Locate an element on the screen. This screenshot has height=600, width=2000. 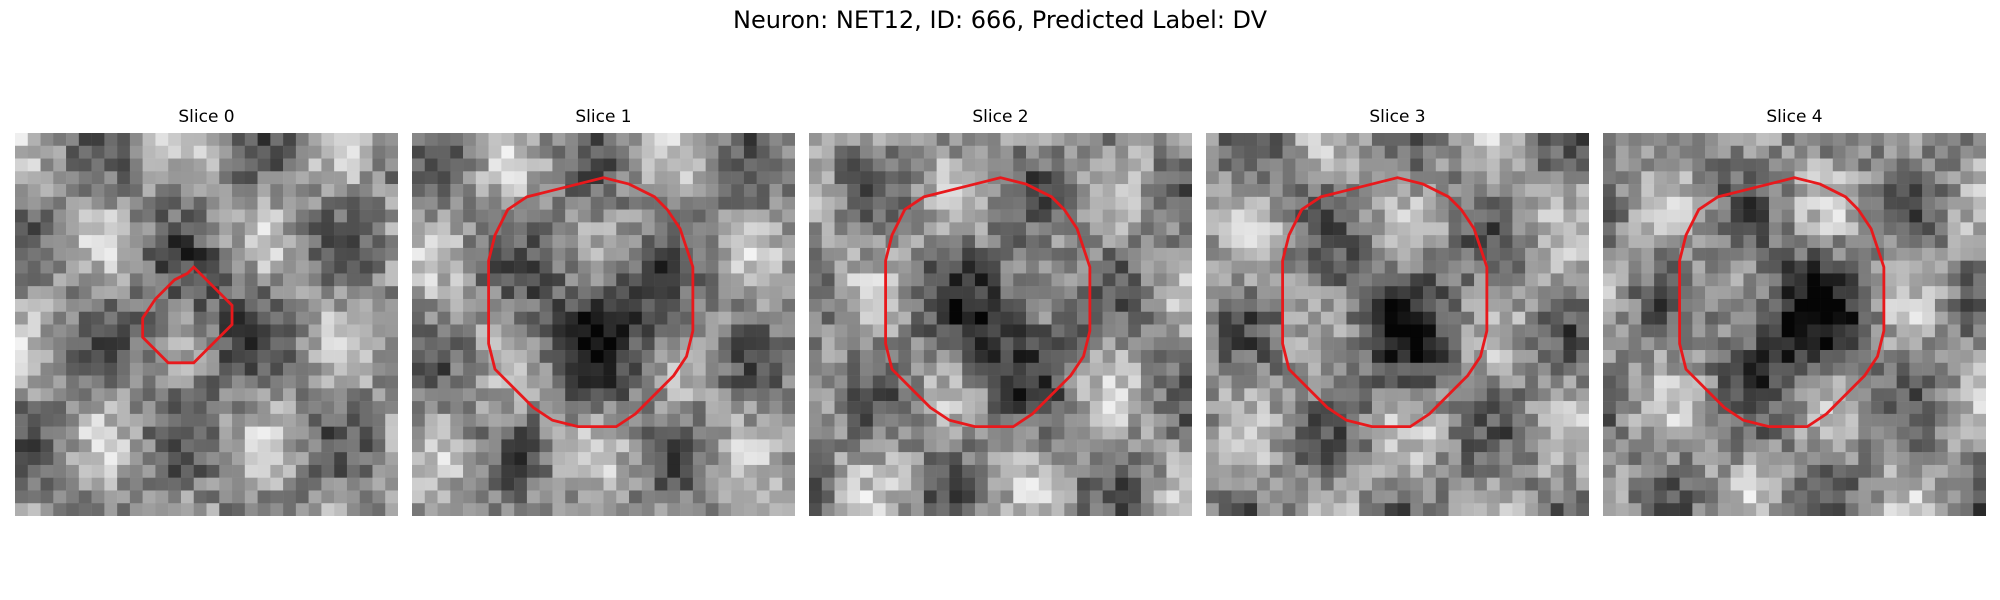
slice-panel-1: Slice 1 is located at coordinates (603, 311).